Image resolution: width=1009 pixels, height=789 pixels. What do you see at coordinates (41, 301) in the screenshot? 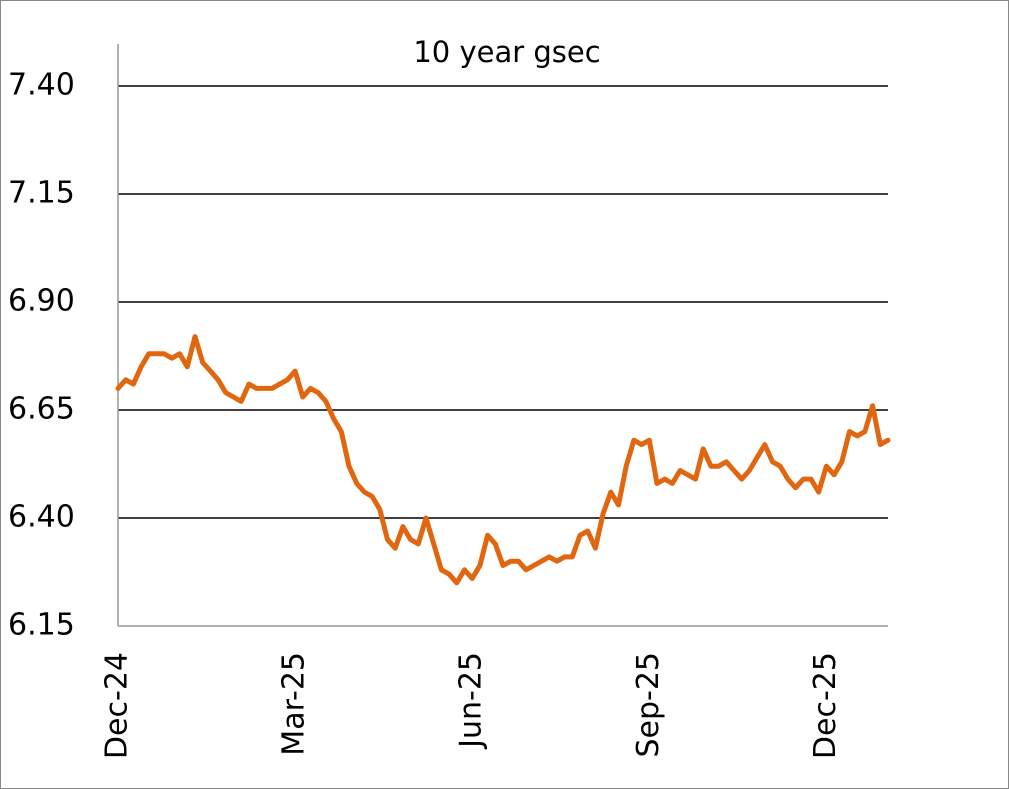
I see `y-tick-label: 6.90` at bounding box center [41, 301].